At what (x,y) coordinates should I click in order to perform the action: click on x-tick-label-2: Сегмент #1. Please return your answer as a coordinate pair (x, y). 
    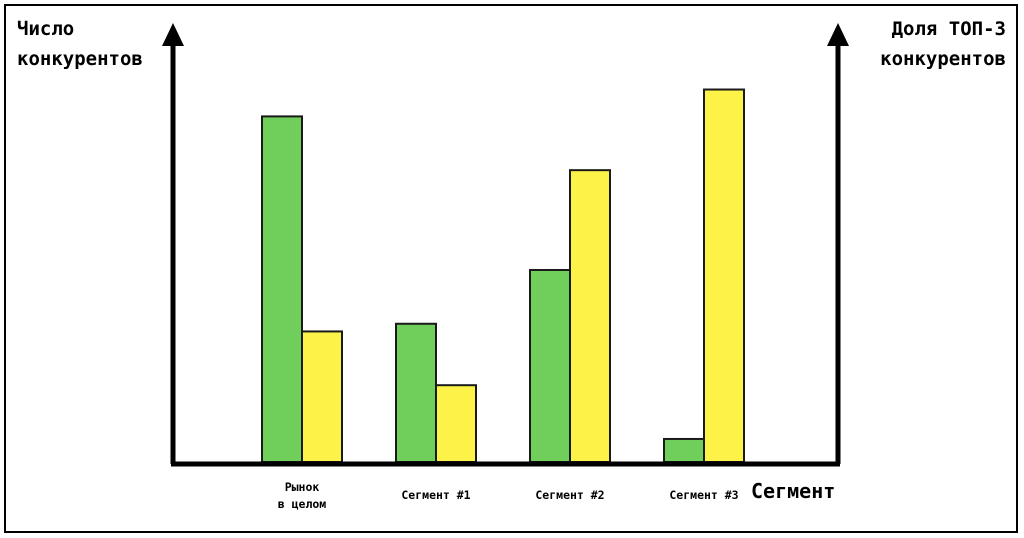
    Looking at the image, I should click on (436, 495).